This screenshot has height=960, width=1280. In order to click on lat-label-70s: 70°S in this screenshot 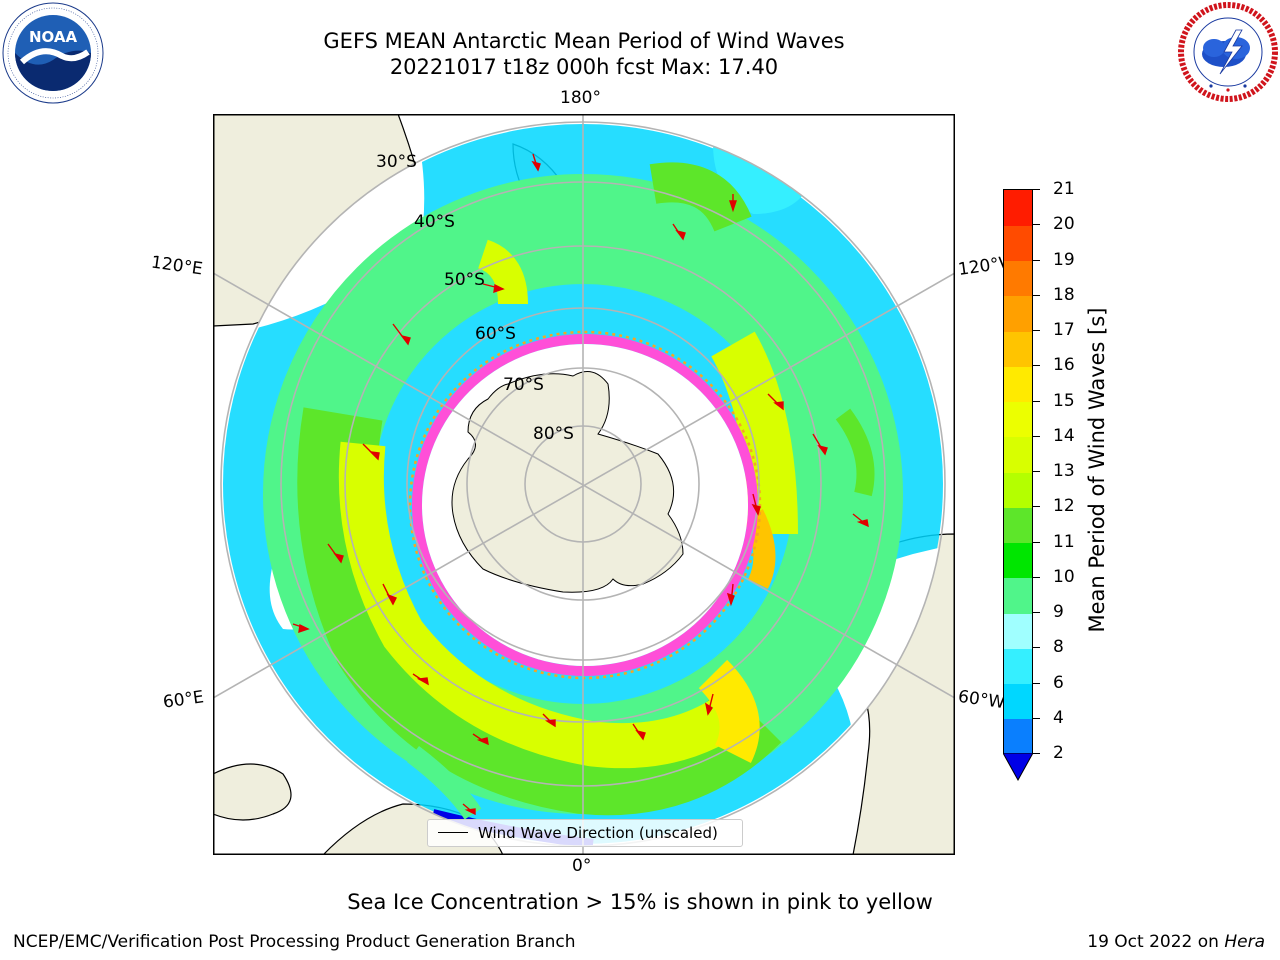, I will do `click(523, 385)`.